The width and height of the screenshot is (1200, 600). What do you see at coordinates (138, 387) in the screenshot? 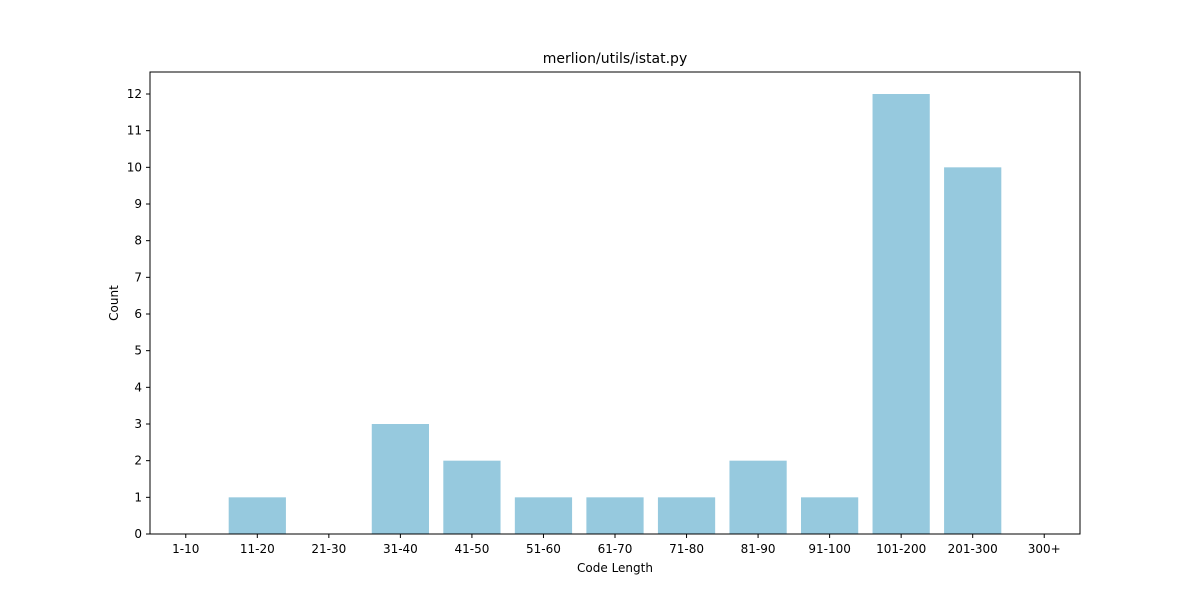
I see `y-tick-label: 4` at bounding box center [138, 387].